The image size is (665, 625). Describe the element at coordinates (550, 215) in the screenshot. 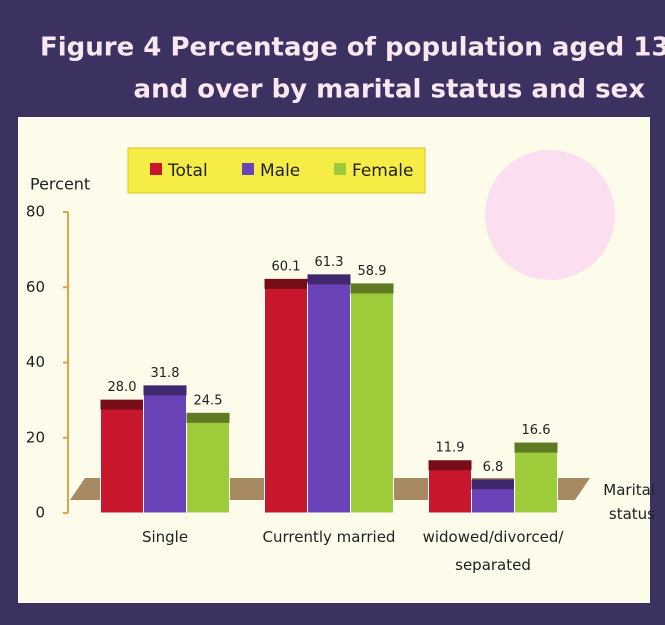

I see `illustration` at that location.